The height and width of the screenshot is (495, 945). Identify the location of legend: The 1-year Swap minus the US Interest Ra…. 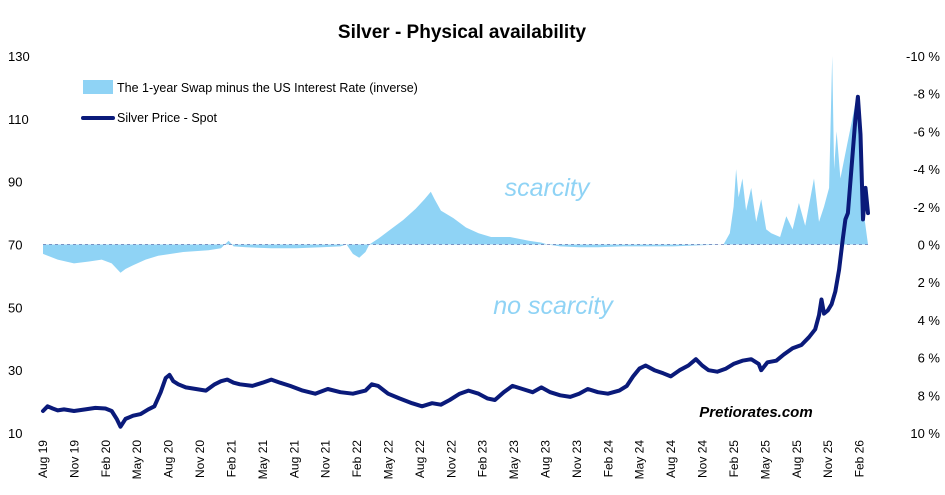
(249, 102).